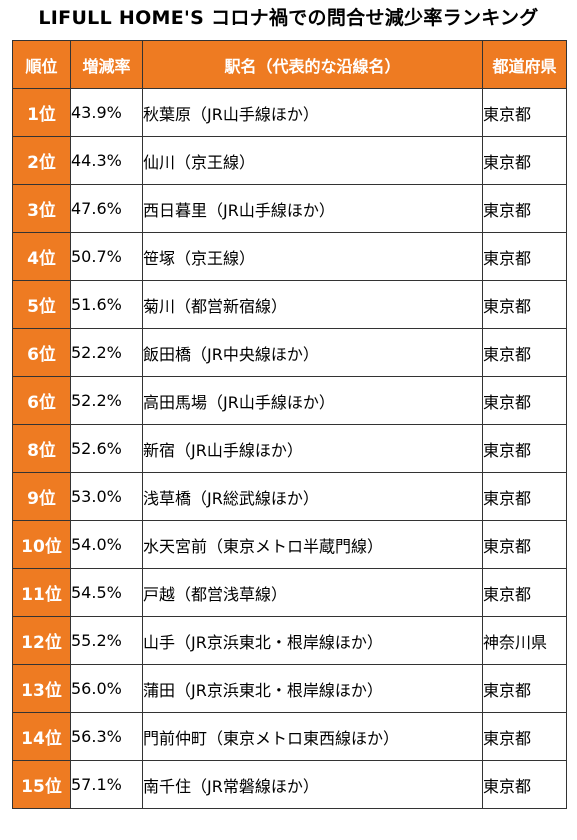 The image size is (577, 840). I want to click on rank-cell: 1位, so click(41, 112).